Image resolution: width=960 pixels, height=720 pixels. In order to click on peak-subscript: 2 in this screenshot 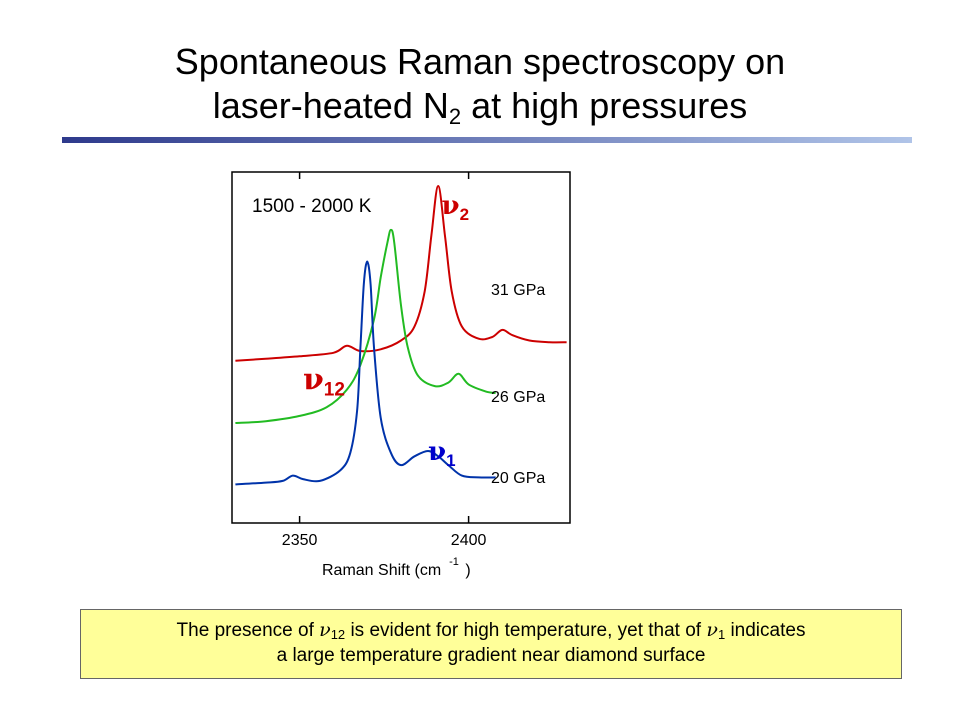, I will do `click(464, 214)`.